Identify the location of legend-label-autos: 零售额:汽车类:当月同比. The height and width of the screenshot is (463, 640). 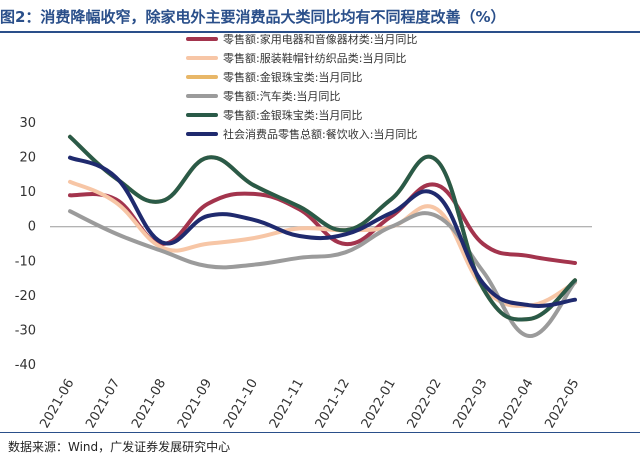
(281, 96).